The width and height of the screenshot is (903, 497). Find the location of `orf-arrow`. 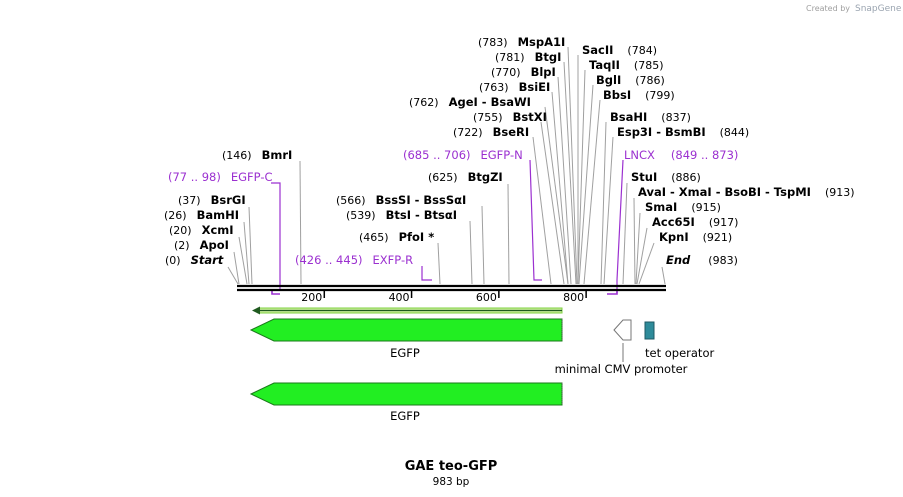

orf-arrow is located at coordinates (407, 310).